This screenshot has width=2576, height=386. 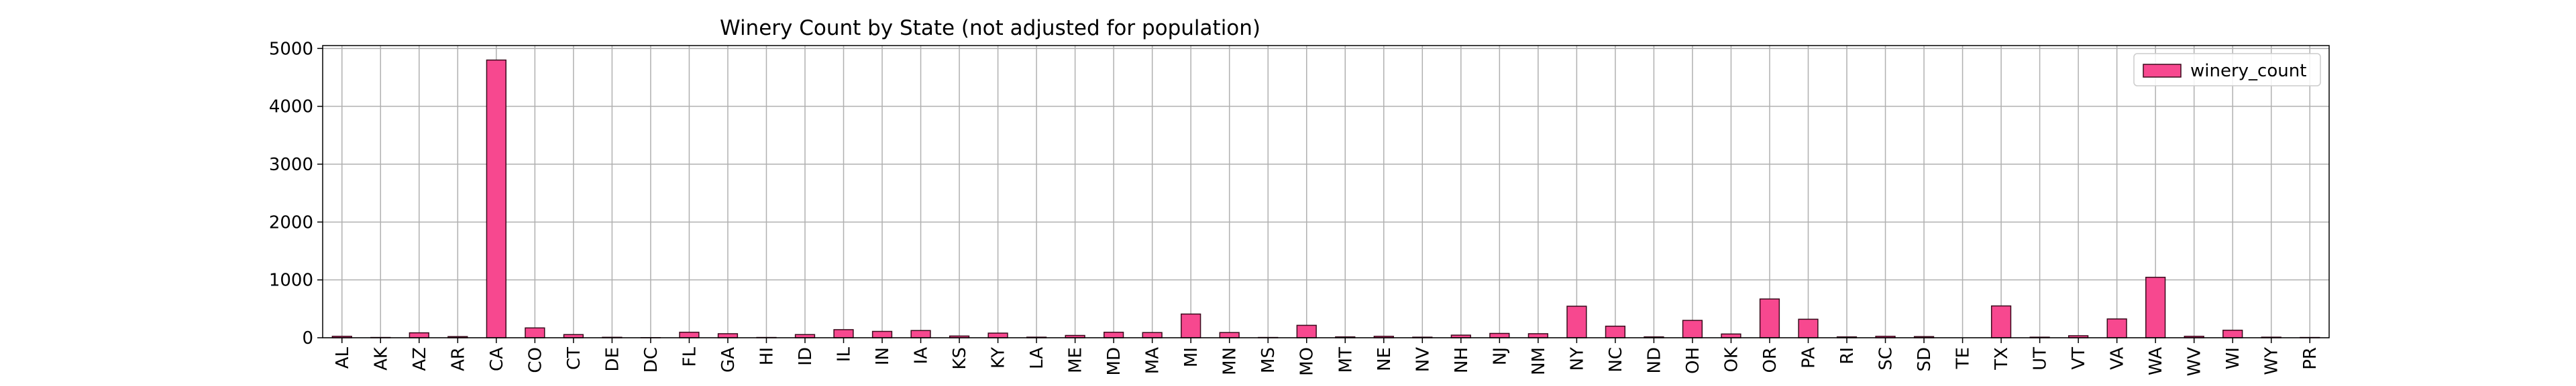 What do you see at coordinates (2155, 307) in the screenshot?
I see `bar-WA` at bounding box center [2155, 307].